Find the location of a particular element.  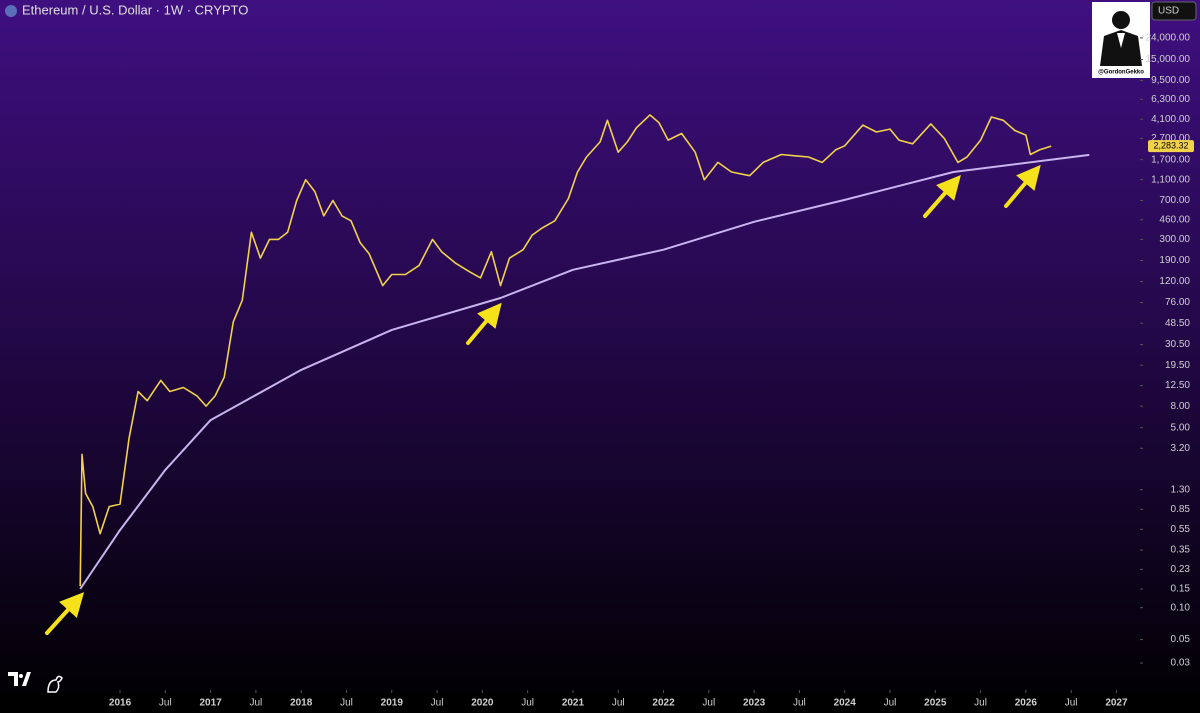

y-tick-label: 0.35 is located at coordinates (1181, 550).